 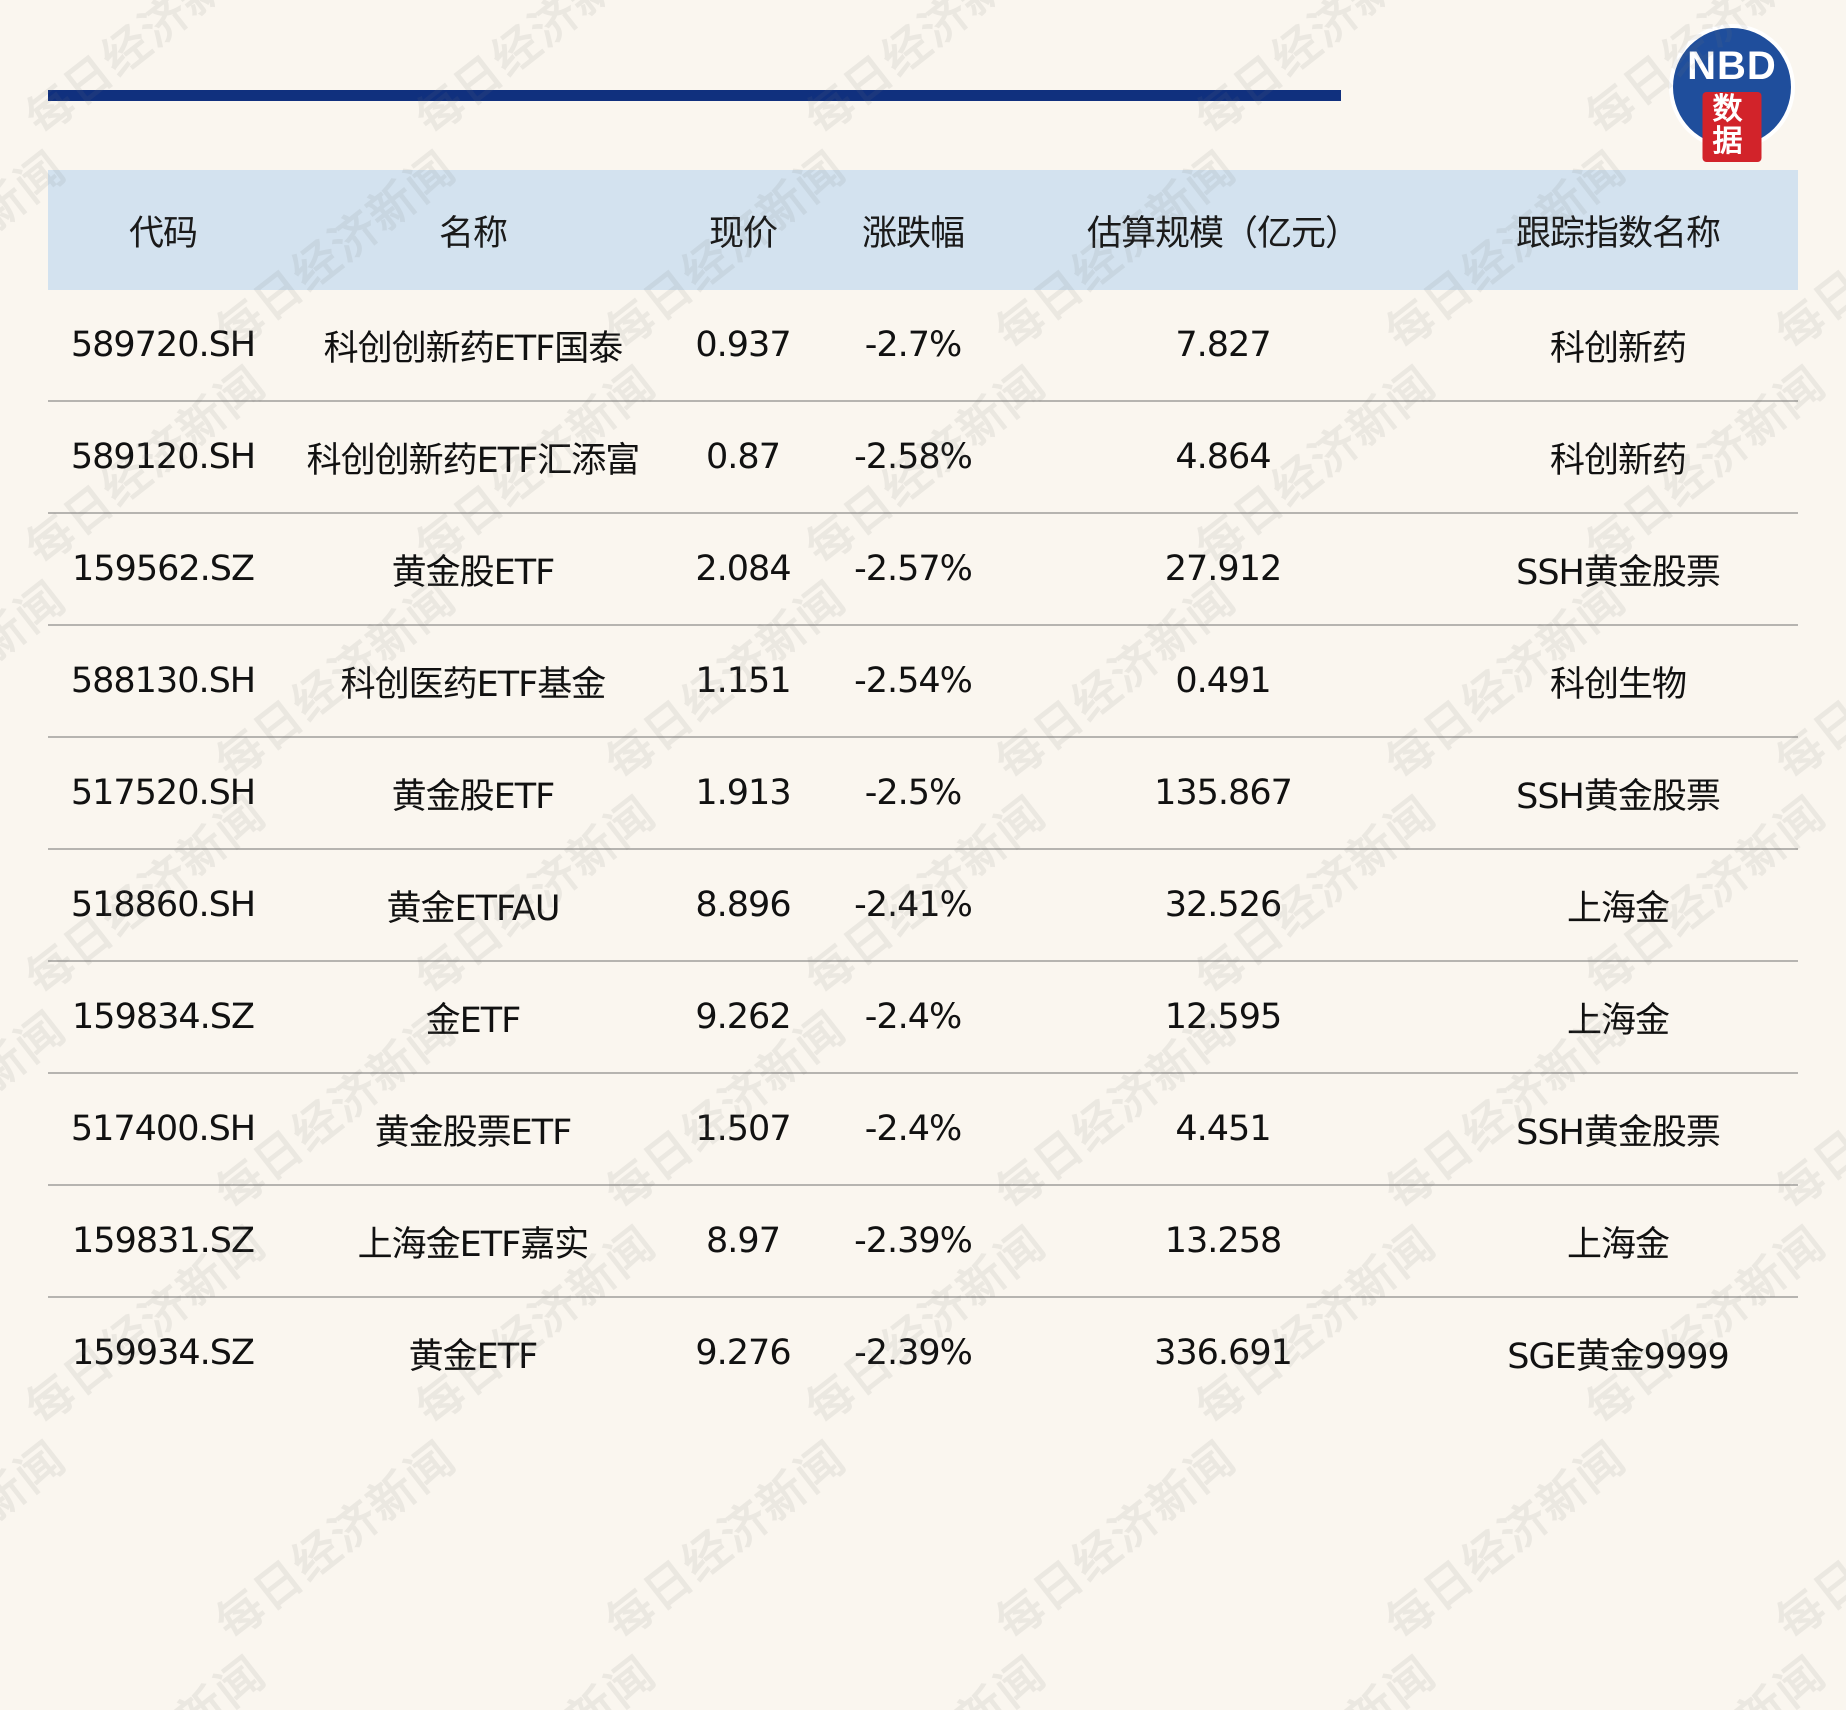 I want to click on table-row: 518860.SH 黄金ETFAU 8.896 -2.41% 32.526 上海金, so click(x=923, y=905).